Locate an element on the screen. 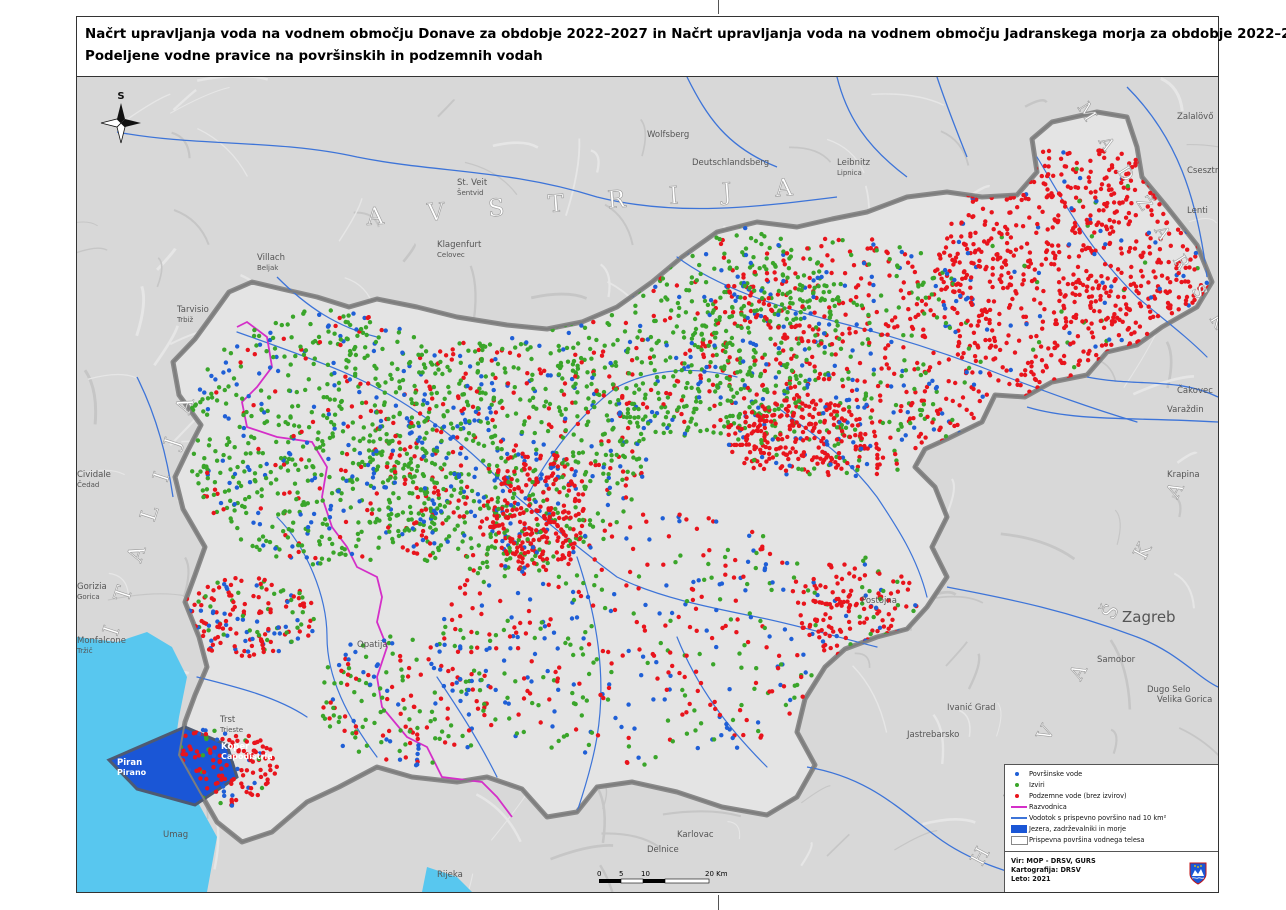 The height and width of the screenshot is (910, 1286). watershed-divide is located at coordinates (374, 569).